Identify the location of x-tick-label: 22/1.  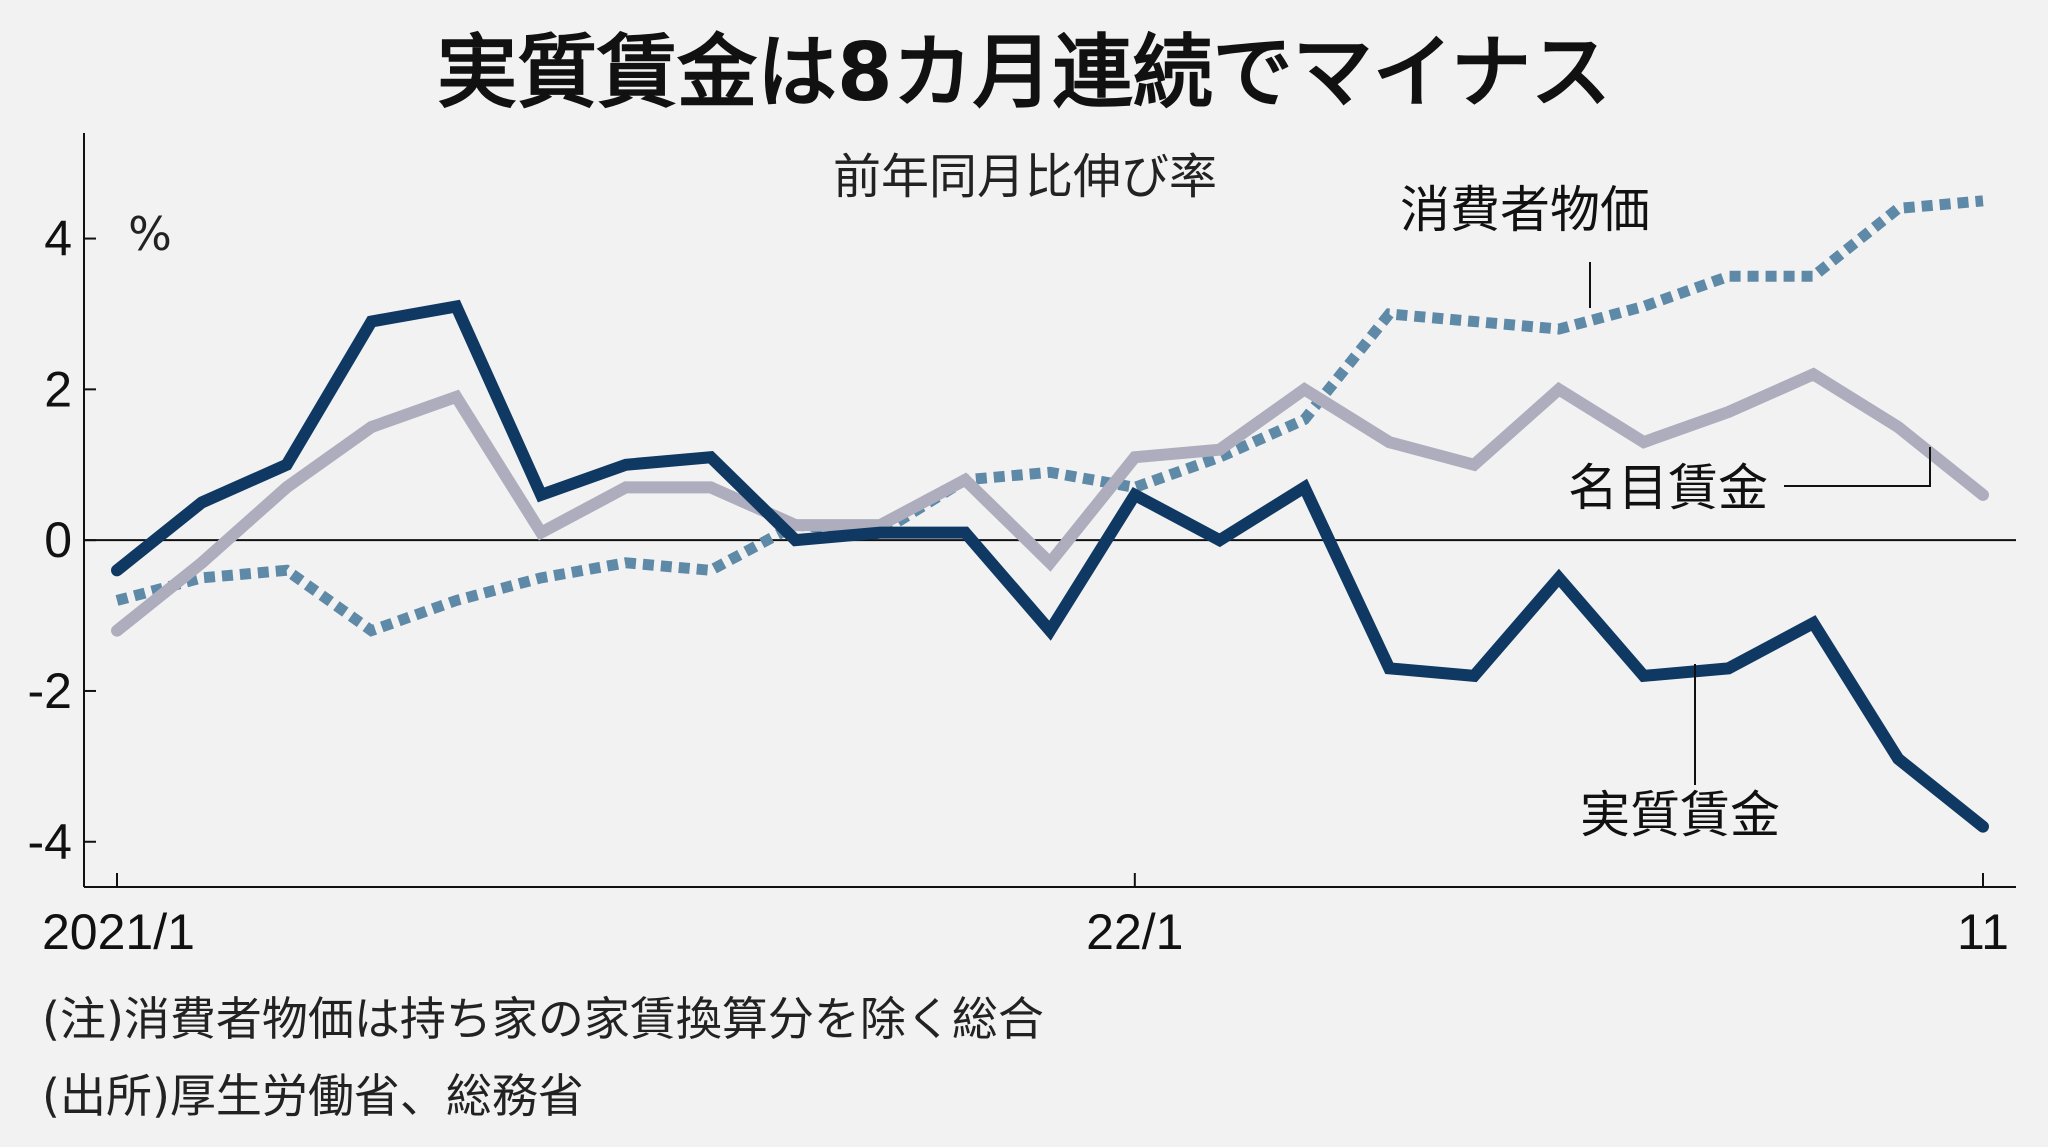
(1134, 932).